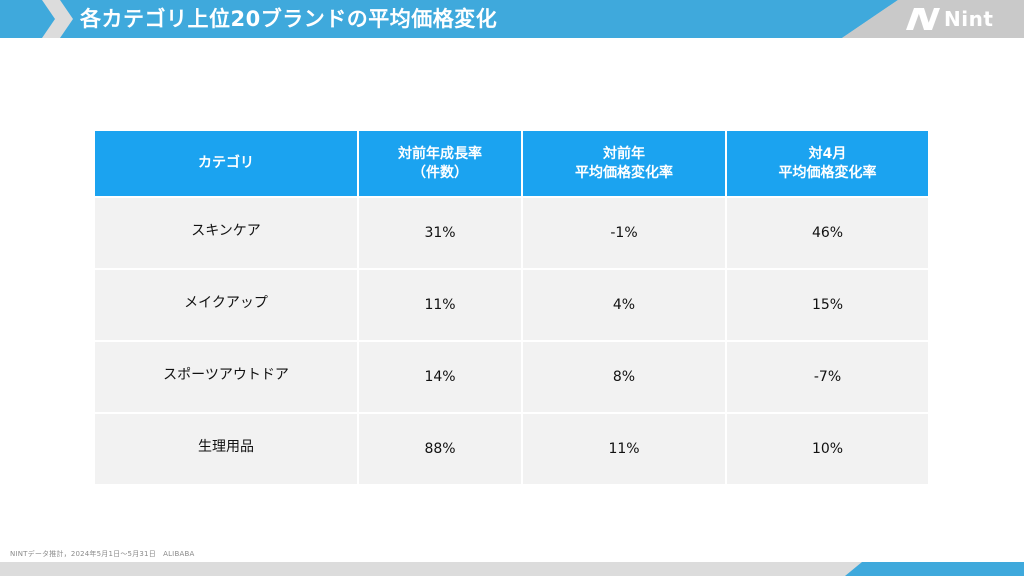 Image resolution: width=1024 pixels, height=576 pixels. Describe the element at coordinates (289, 19) in the screenshot. I see `page-title: 各カテゴリ上位20ブランドの平均価格変化` at that location.